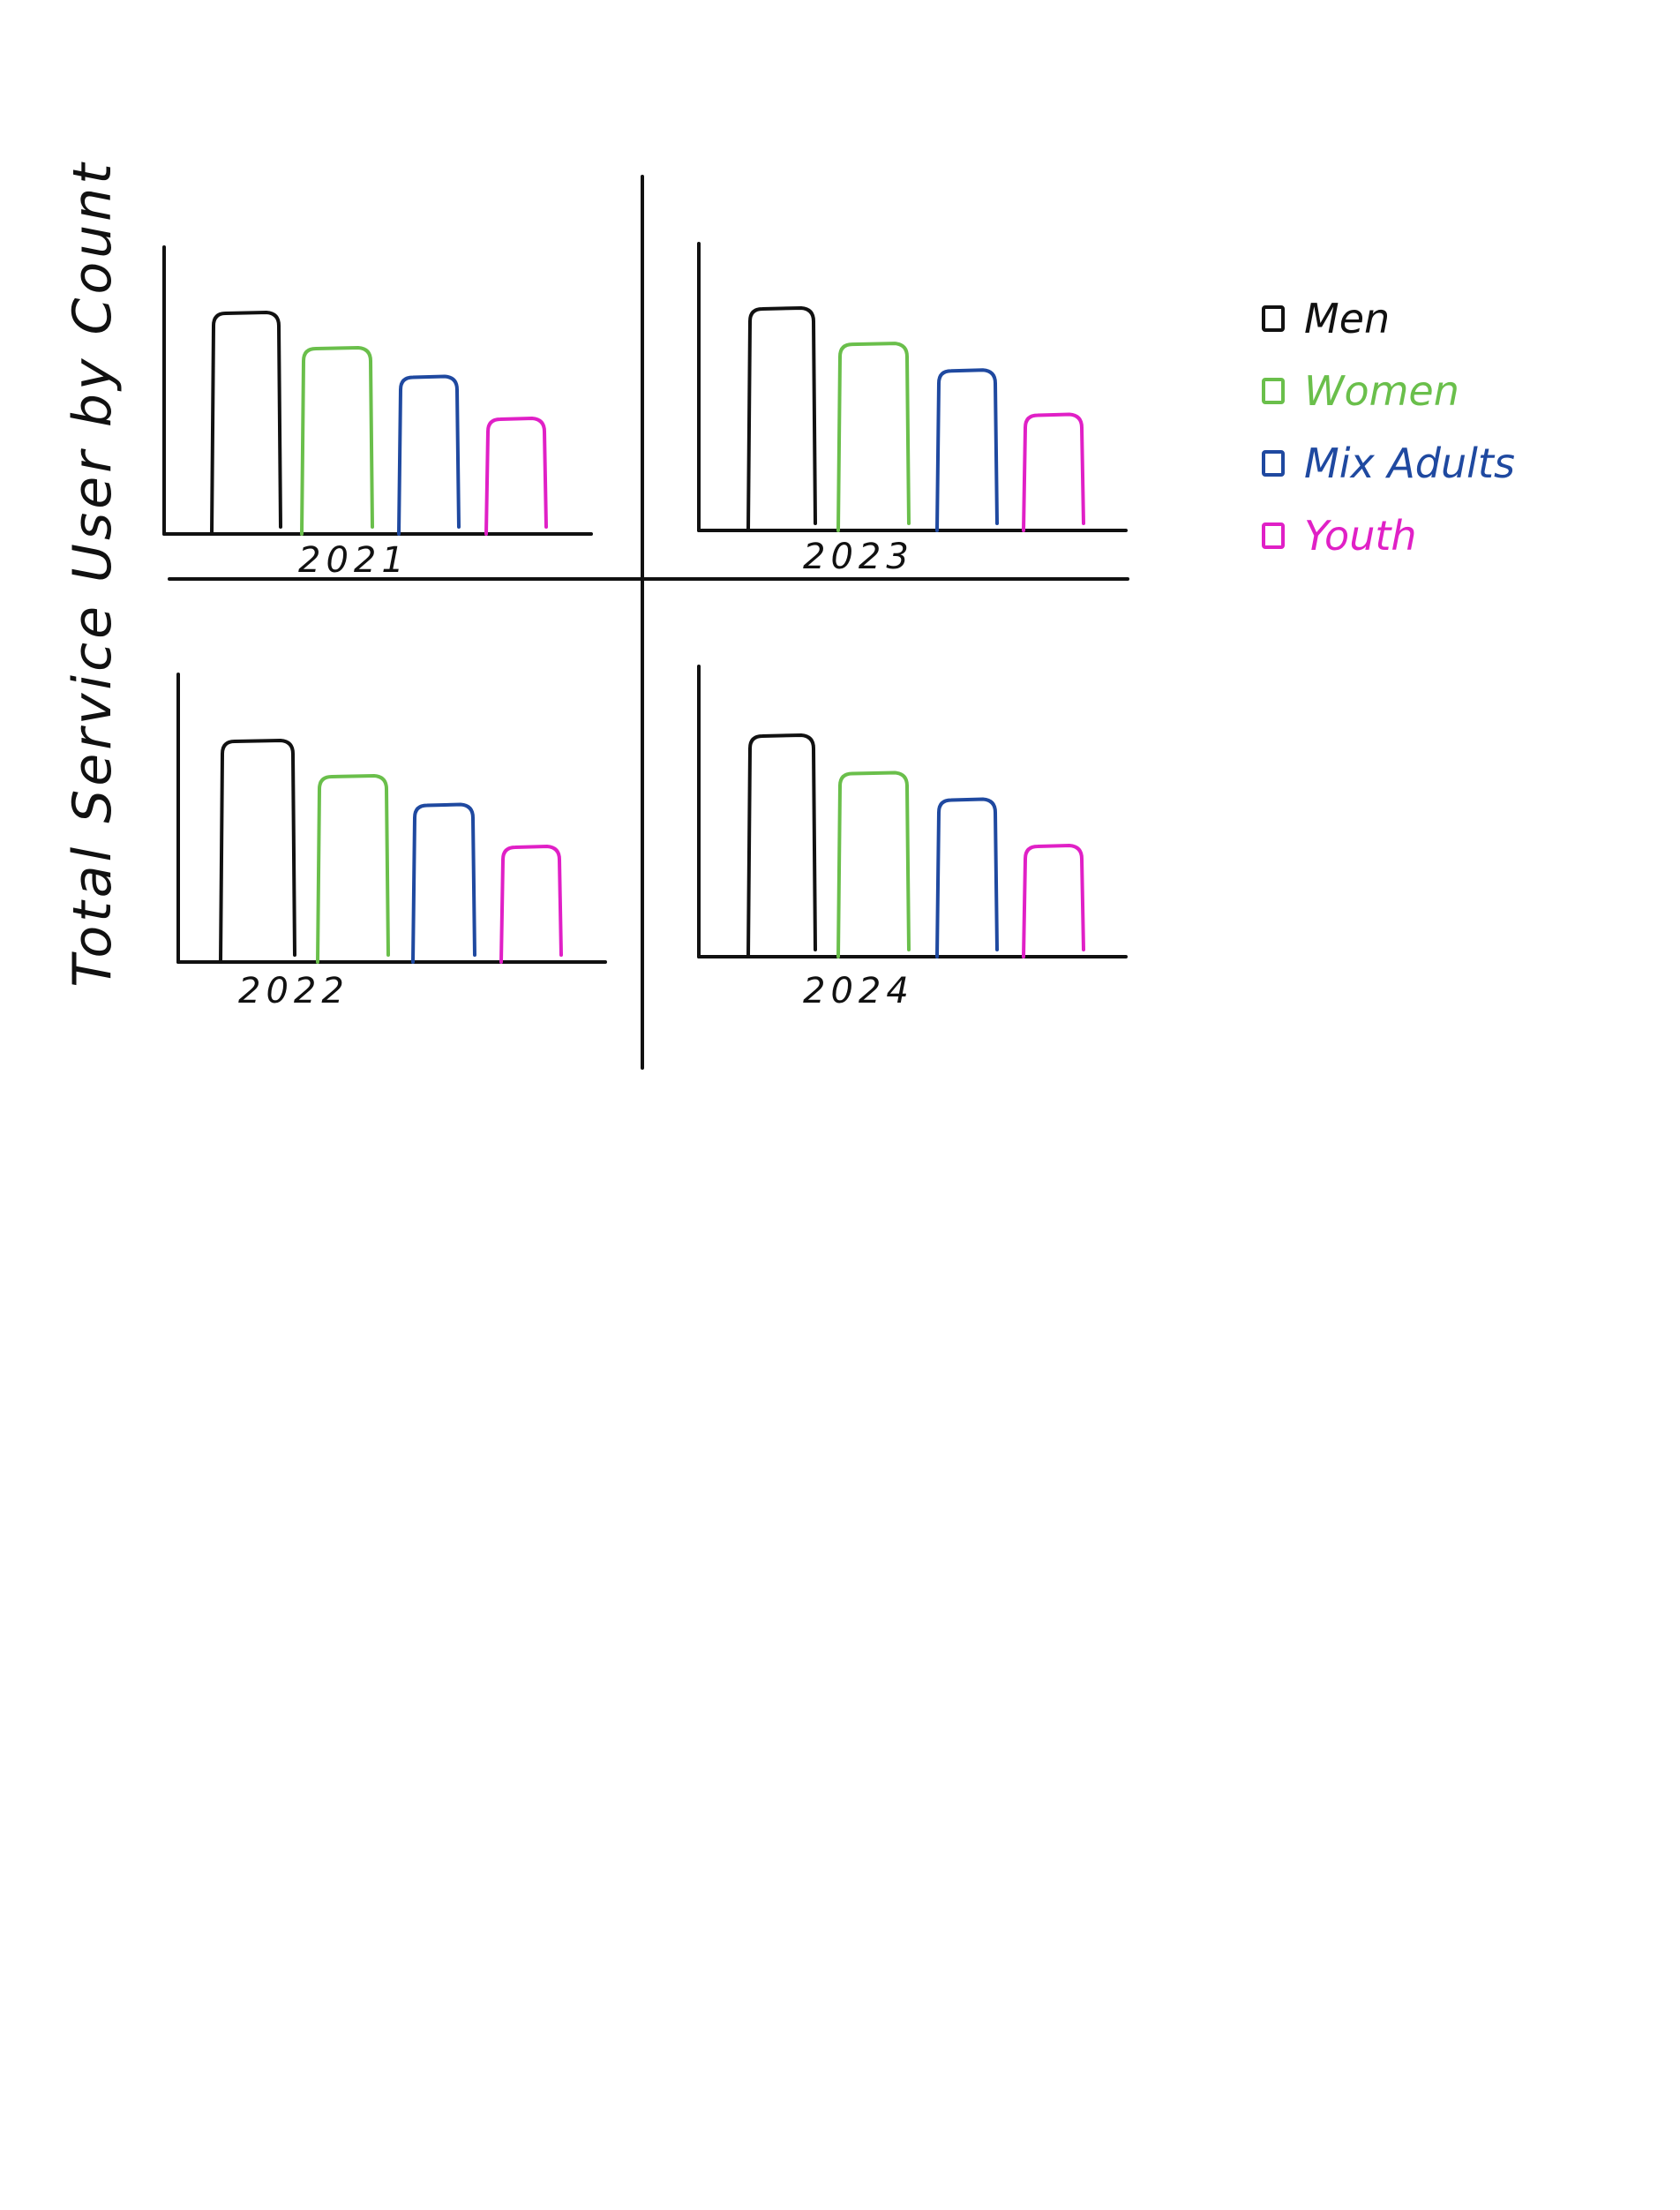  I want to click on legend-label-mix-adults: Mix Adults, so click(1409, 463).